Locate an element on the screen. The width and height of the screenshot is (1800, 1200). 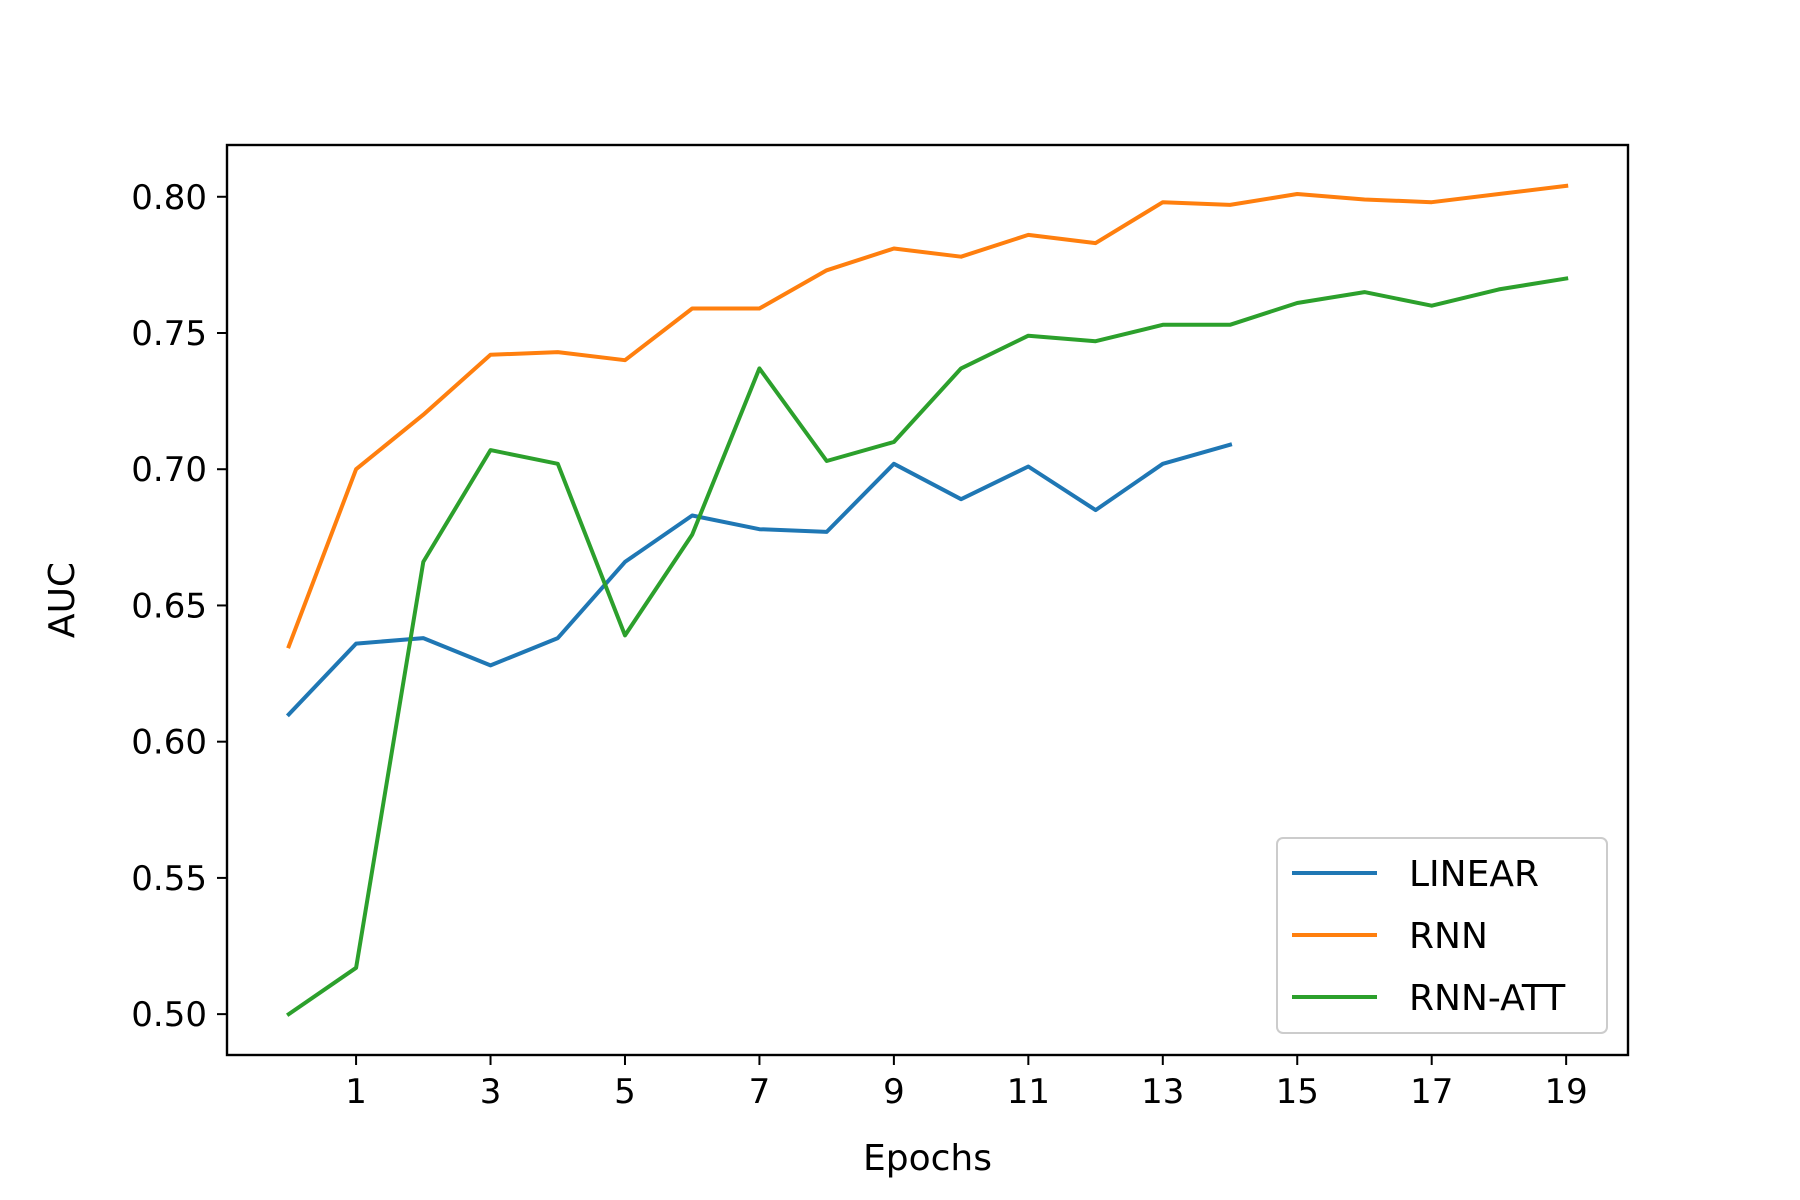
legend-box is located at coordinates (1442, 935).